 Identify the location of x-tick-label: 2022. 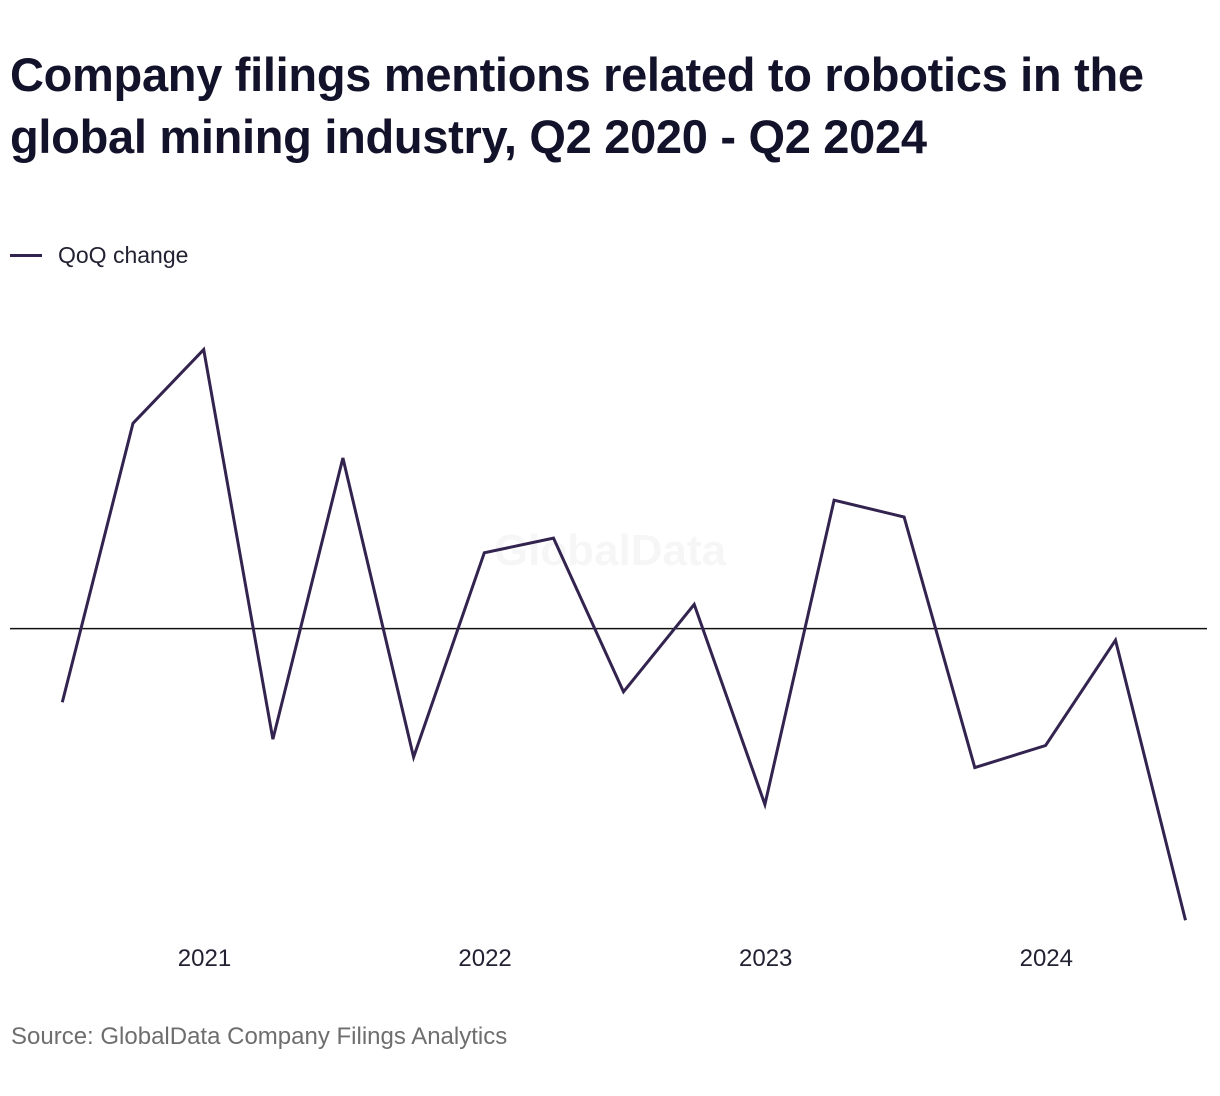
(484, 958).